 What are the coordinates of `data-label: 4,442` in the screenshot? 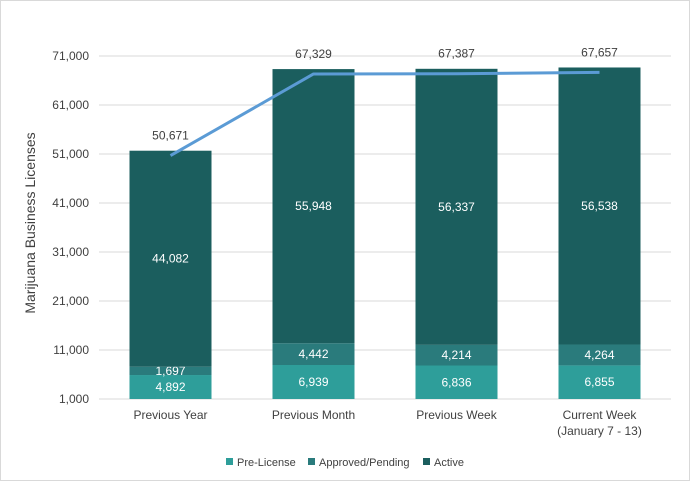 It's located at (313, 354).